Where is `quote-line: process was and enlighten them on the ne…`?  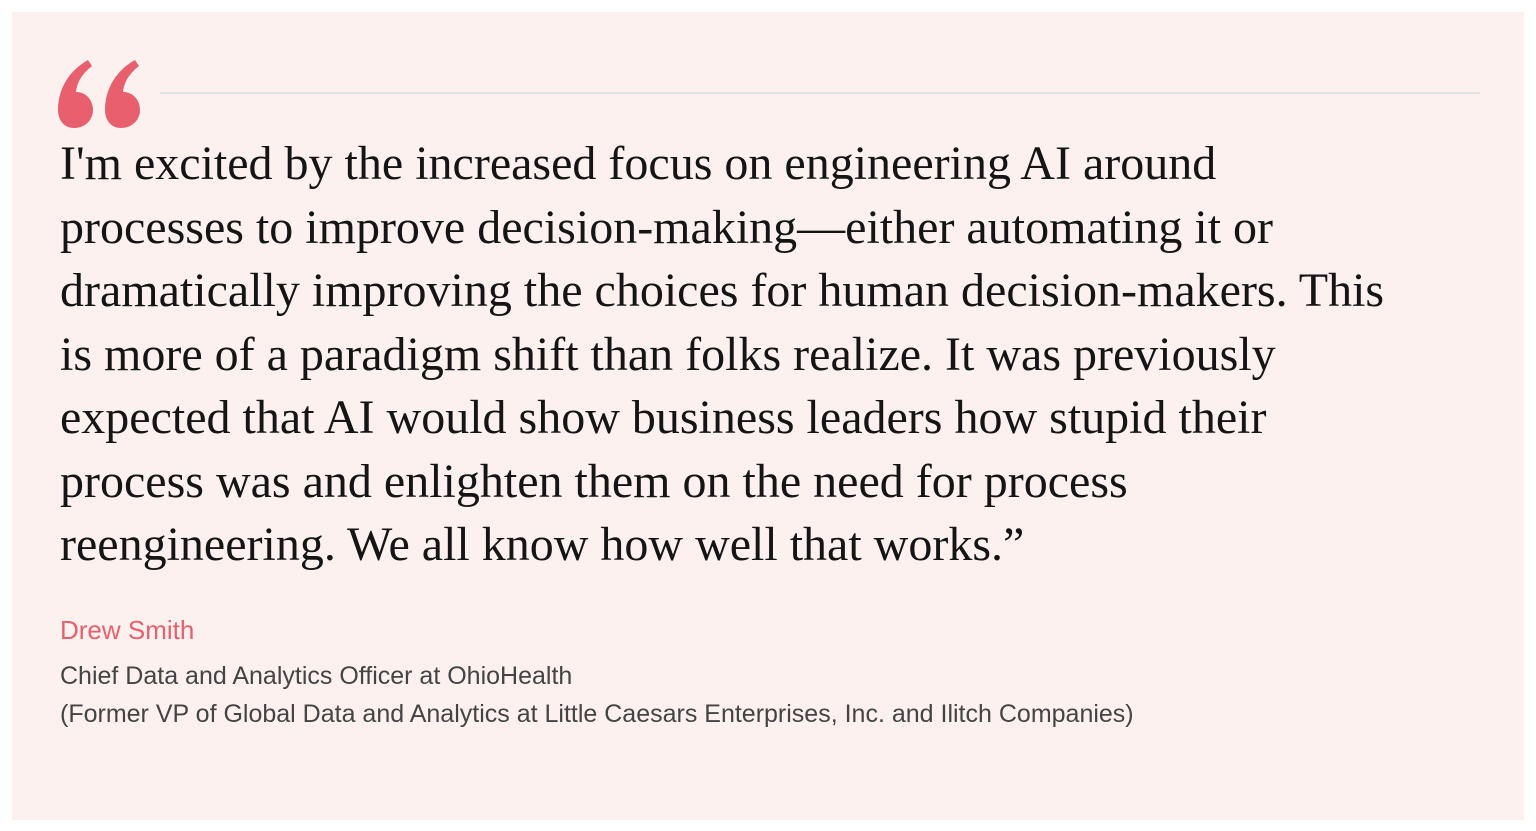 quote-line: process was and enlighten them on the ne… is located at coordinates (594, 481).